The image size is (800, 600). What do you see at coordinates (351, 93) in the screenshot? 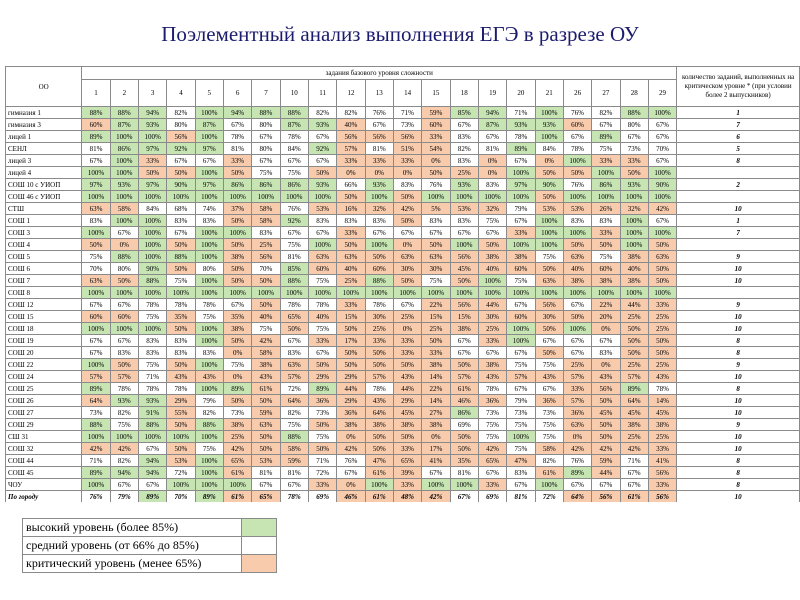
I see `task-number: 12` at bounding box center [351, 93].